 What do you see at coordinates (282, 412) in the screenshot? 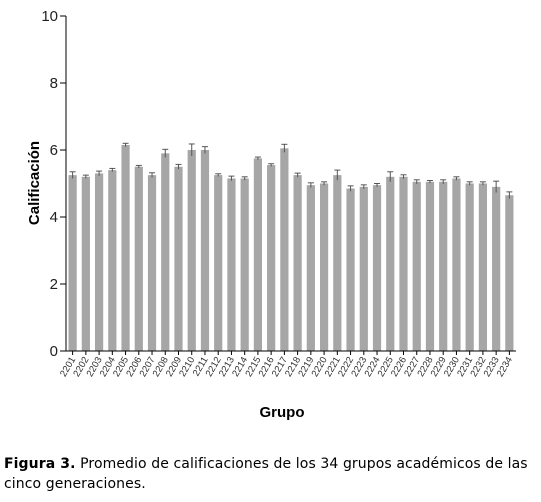
I see `x-axis-title: Grupo` at bounding box center [282, 412].